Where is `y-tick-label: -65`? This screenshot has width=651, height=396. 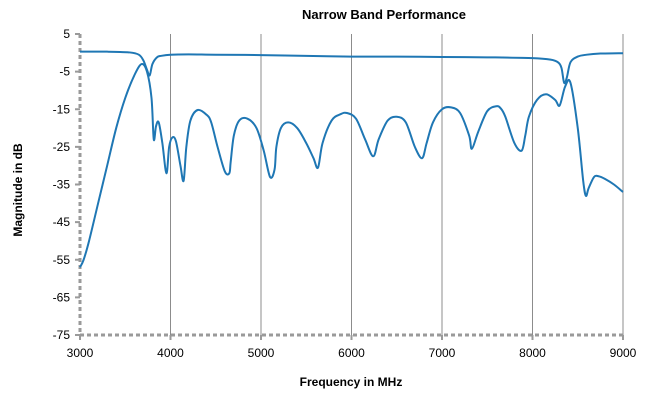
y-tick-label: -65 is located at coordinates (62, 297).